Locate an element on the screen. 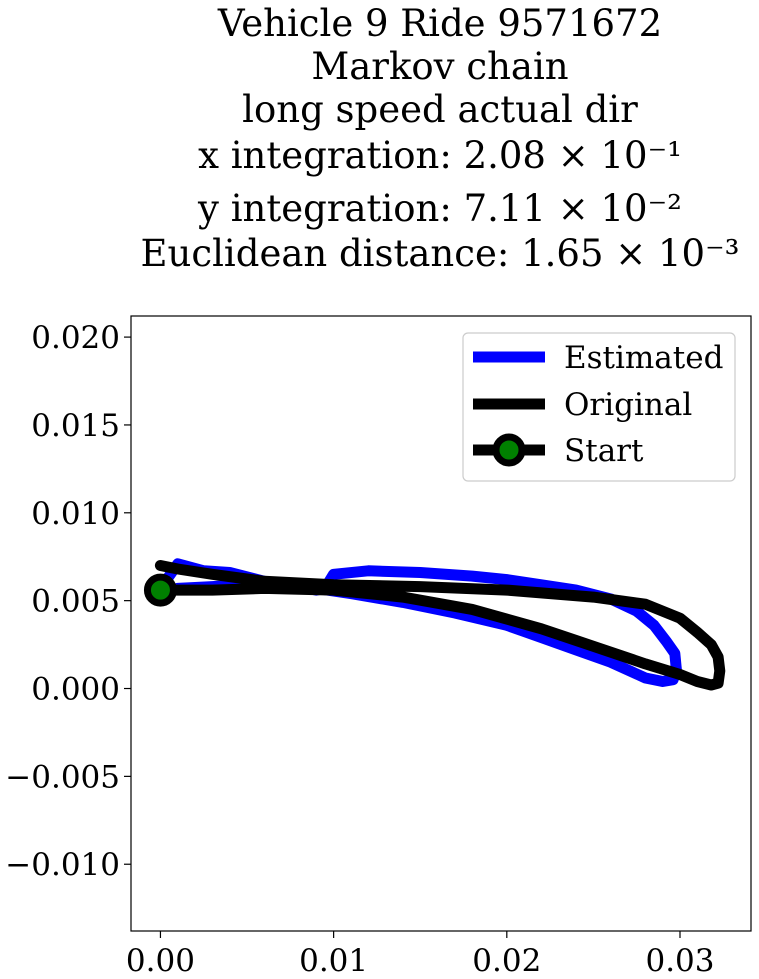  legend-label-original: Original is located at coordinates (628, 405).